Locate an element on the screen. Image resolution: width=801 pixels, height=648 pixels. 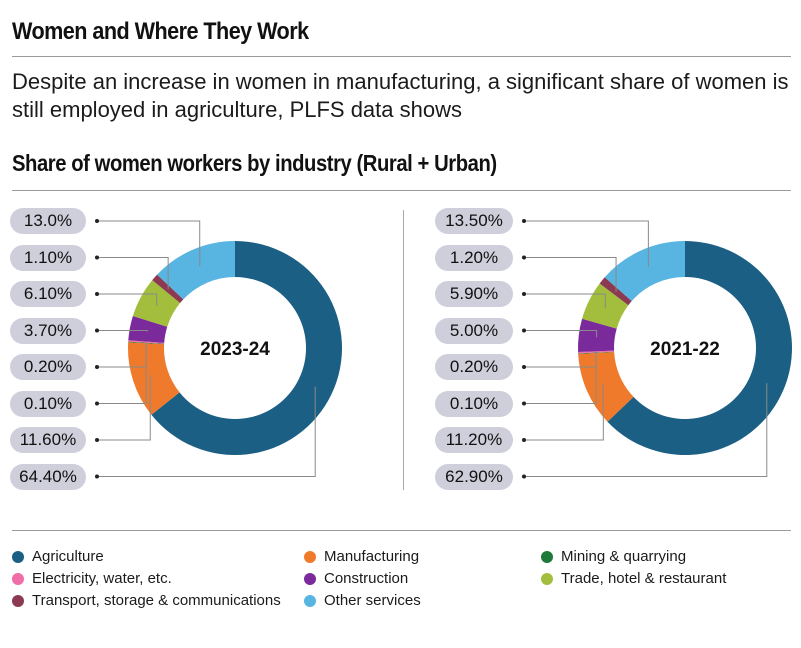
value-label: 5.00% is located at coordinates (474, 330).